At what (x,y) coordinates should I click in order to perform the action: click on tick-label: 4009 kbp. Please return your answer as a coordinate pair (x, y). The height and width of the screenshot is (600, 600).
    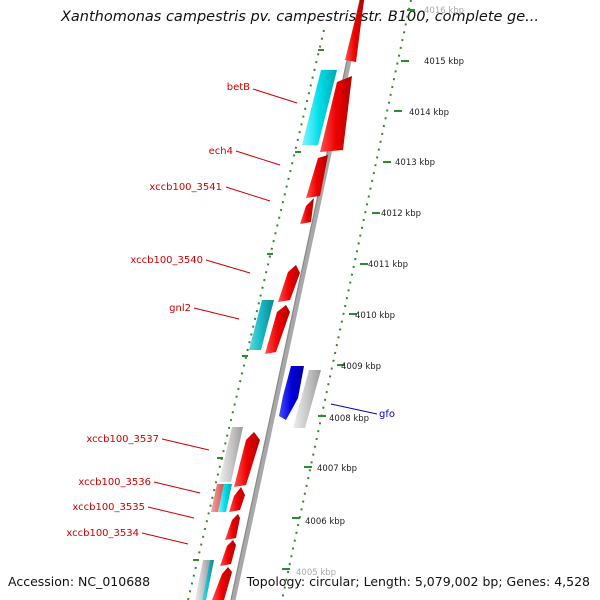
    Looking at the image, I should click on (361, 367).